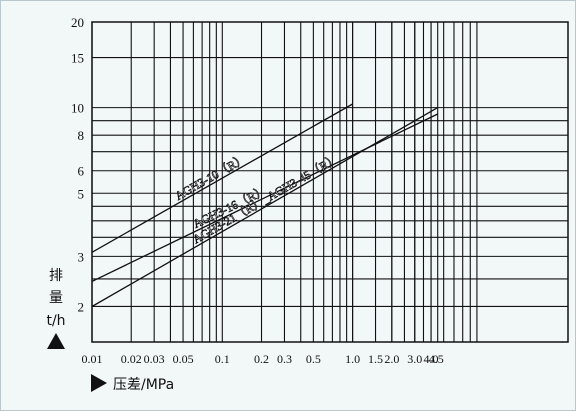 The height and width of the screenshot is (411, 576). Describe the element at coordinates (56, 298) in the screenshot. I see `y-axis-title-line-2: 量` at that location.